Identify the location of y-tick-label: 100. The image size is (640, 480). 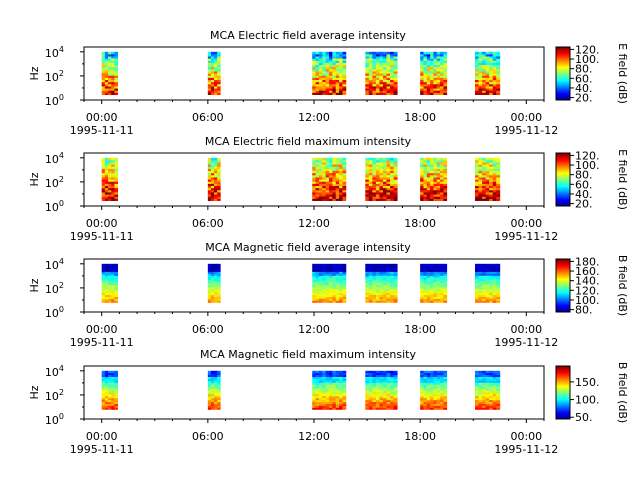
(54, 206).